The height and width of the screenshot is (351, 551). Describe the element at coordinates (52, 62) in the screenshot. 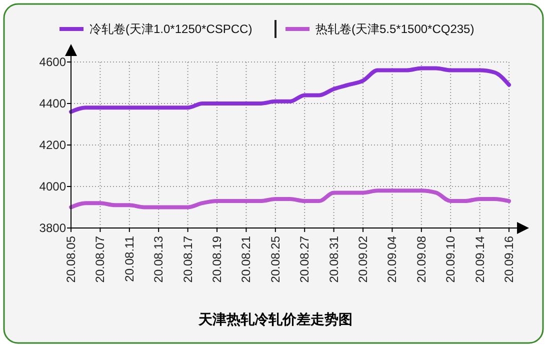

I see `y-tick-label: 4600` at that location.